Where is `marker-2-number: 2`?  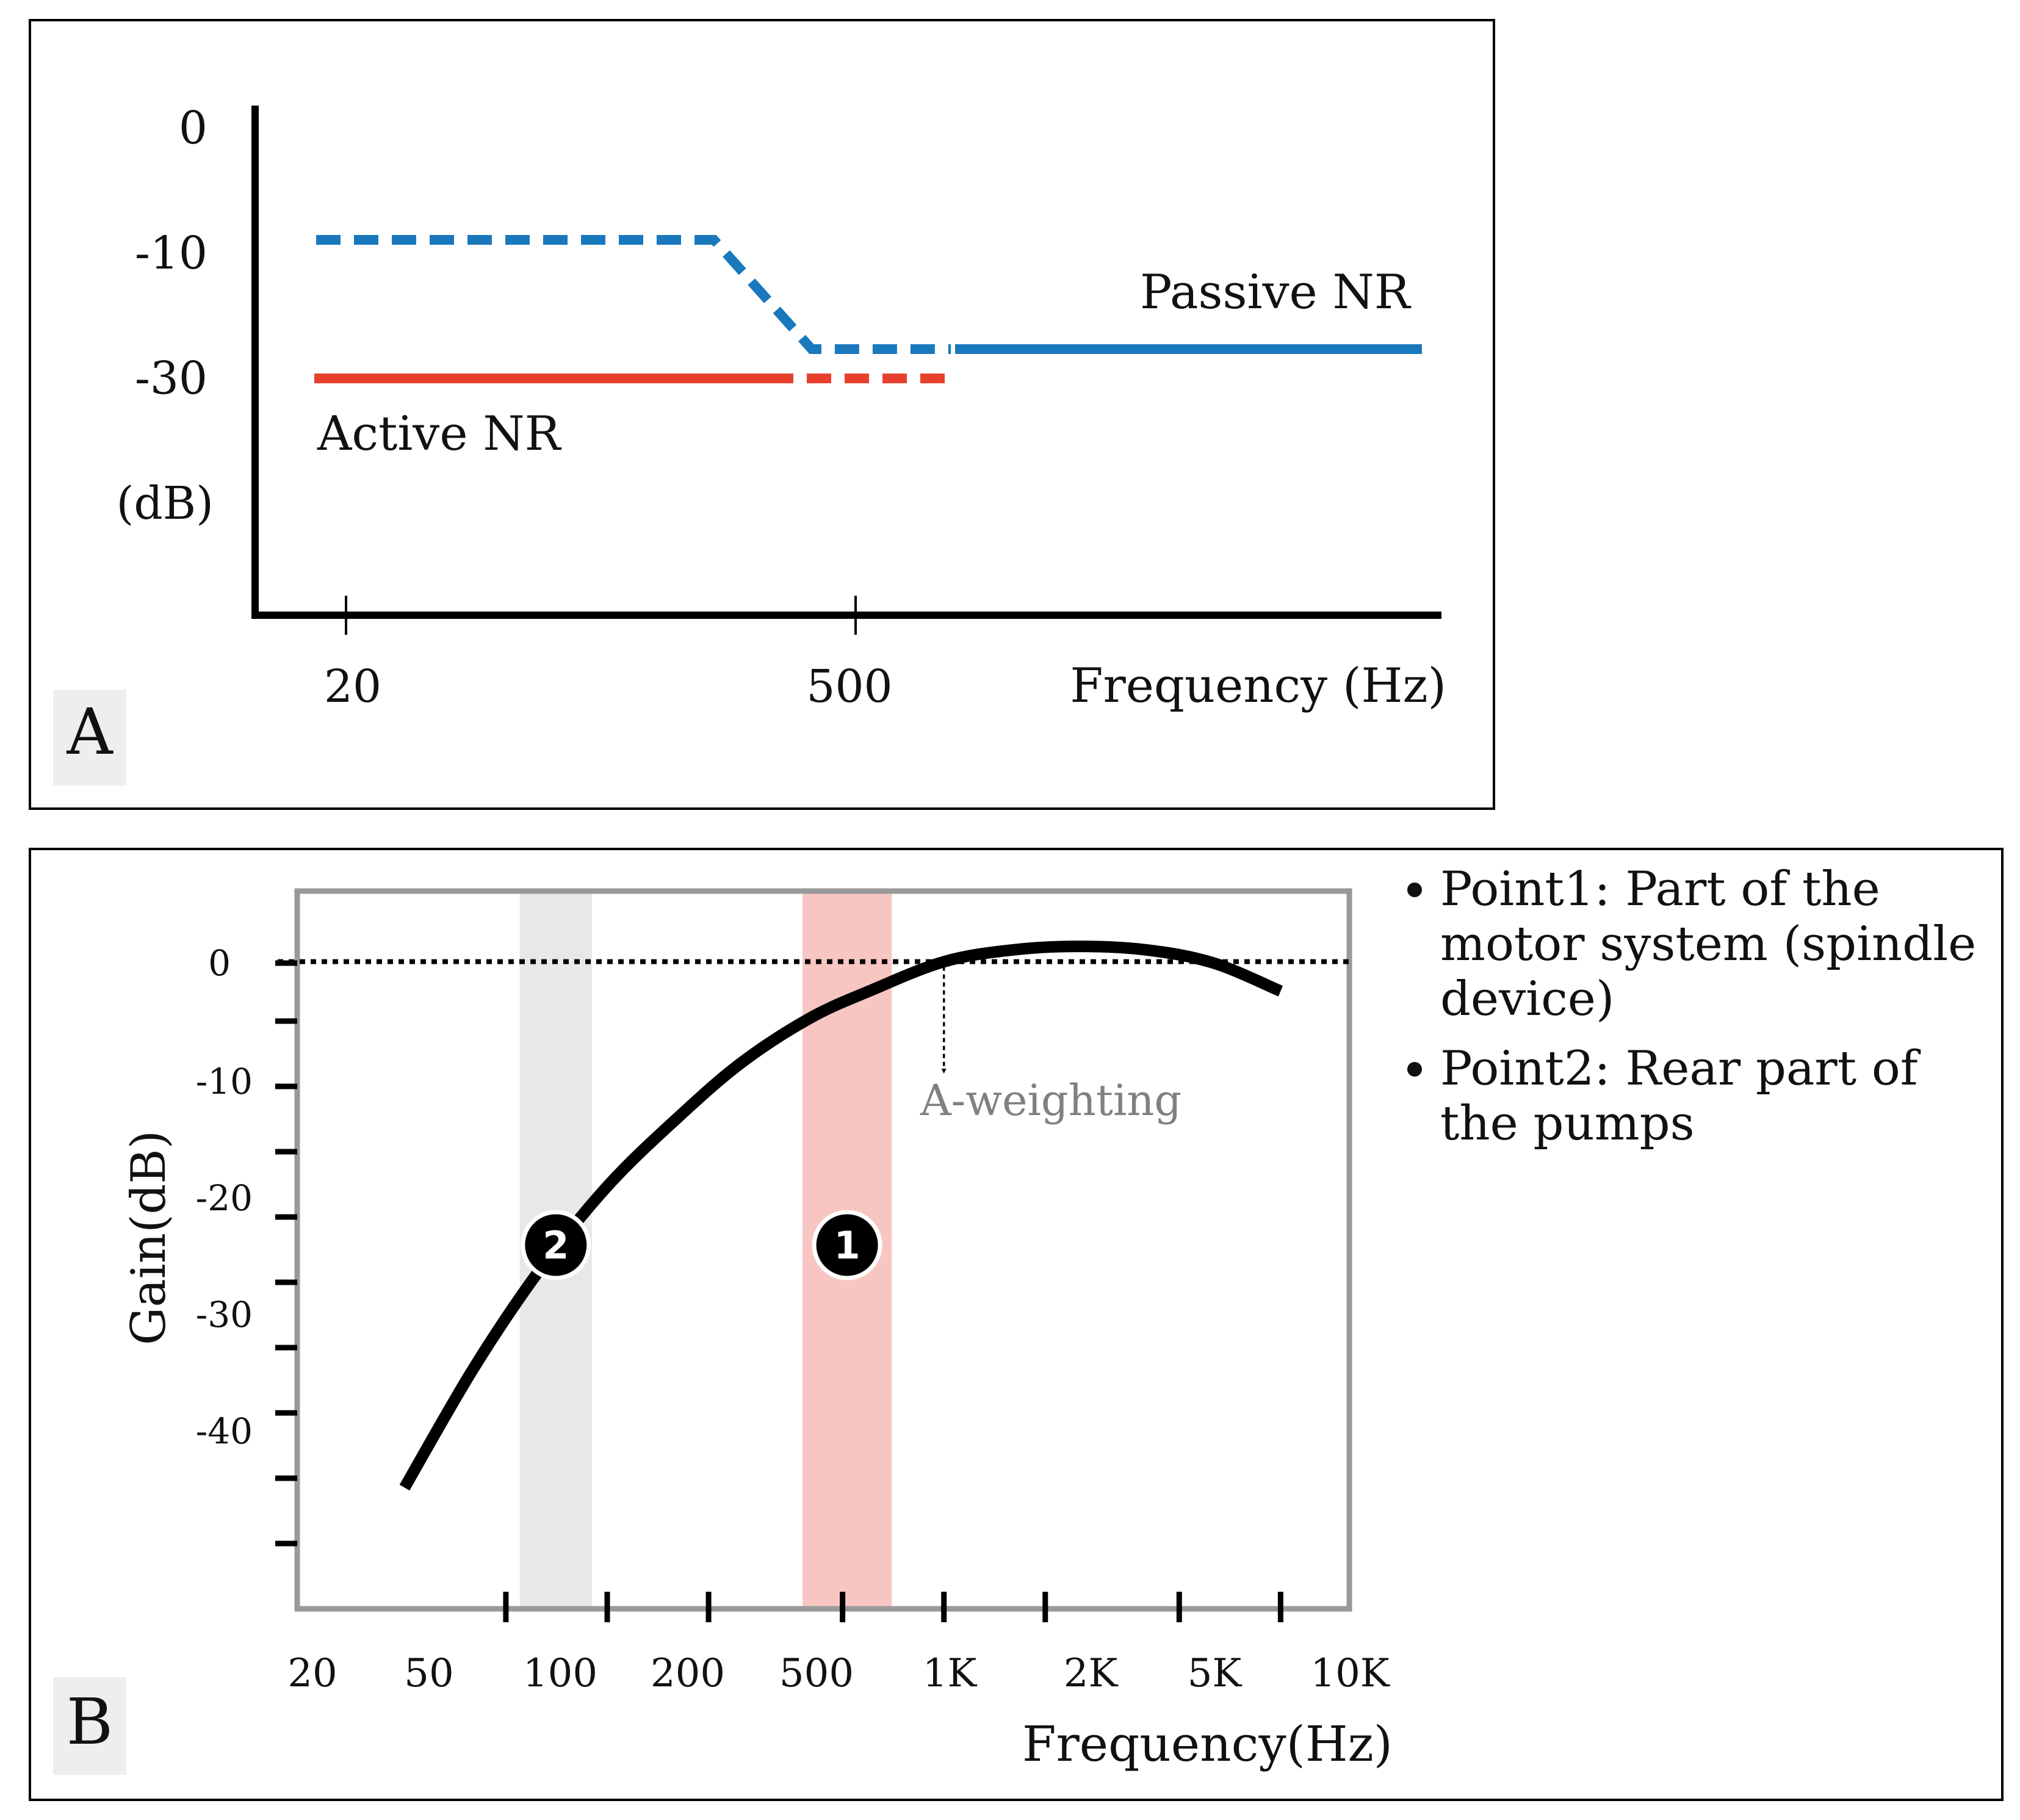
marker-2-number: 2 is located at coordinates (556, 1245).